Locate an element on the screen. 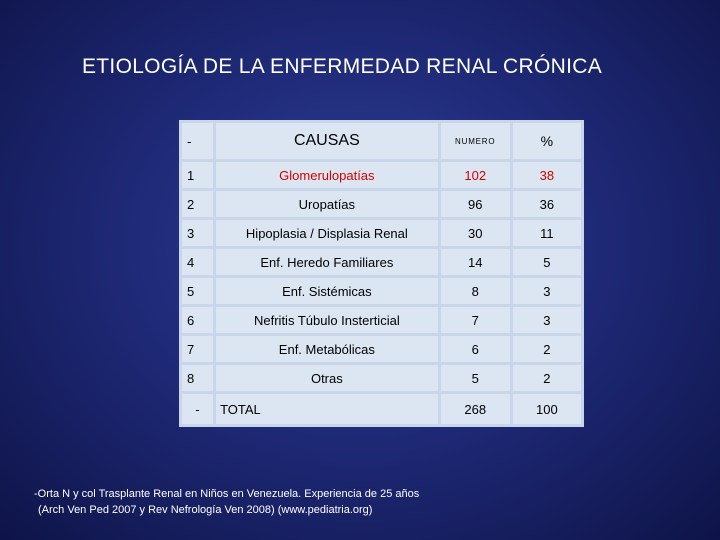 The height and width of the screenshot is (540, 720). row-percent: 11 is located at coordinates (546, 233).